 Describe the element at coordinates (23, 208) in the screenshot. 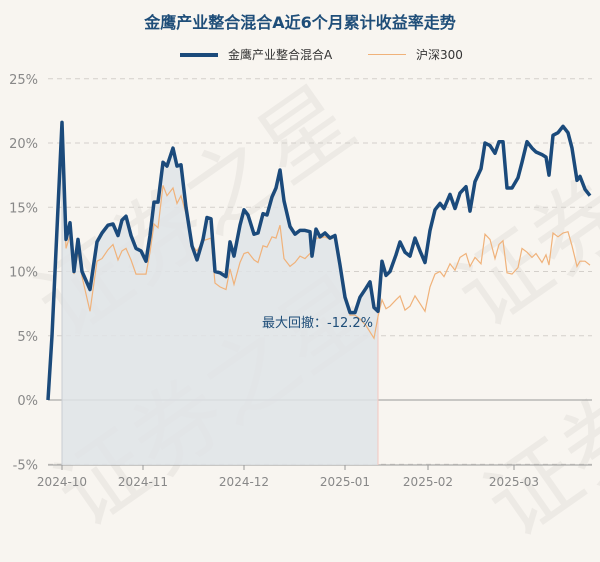

I see `y-tick-label: 15%` at that location.